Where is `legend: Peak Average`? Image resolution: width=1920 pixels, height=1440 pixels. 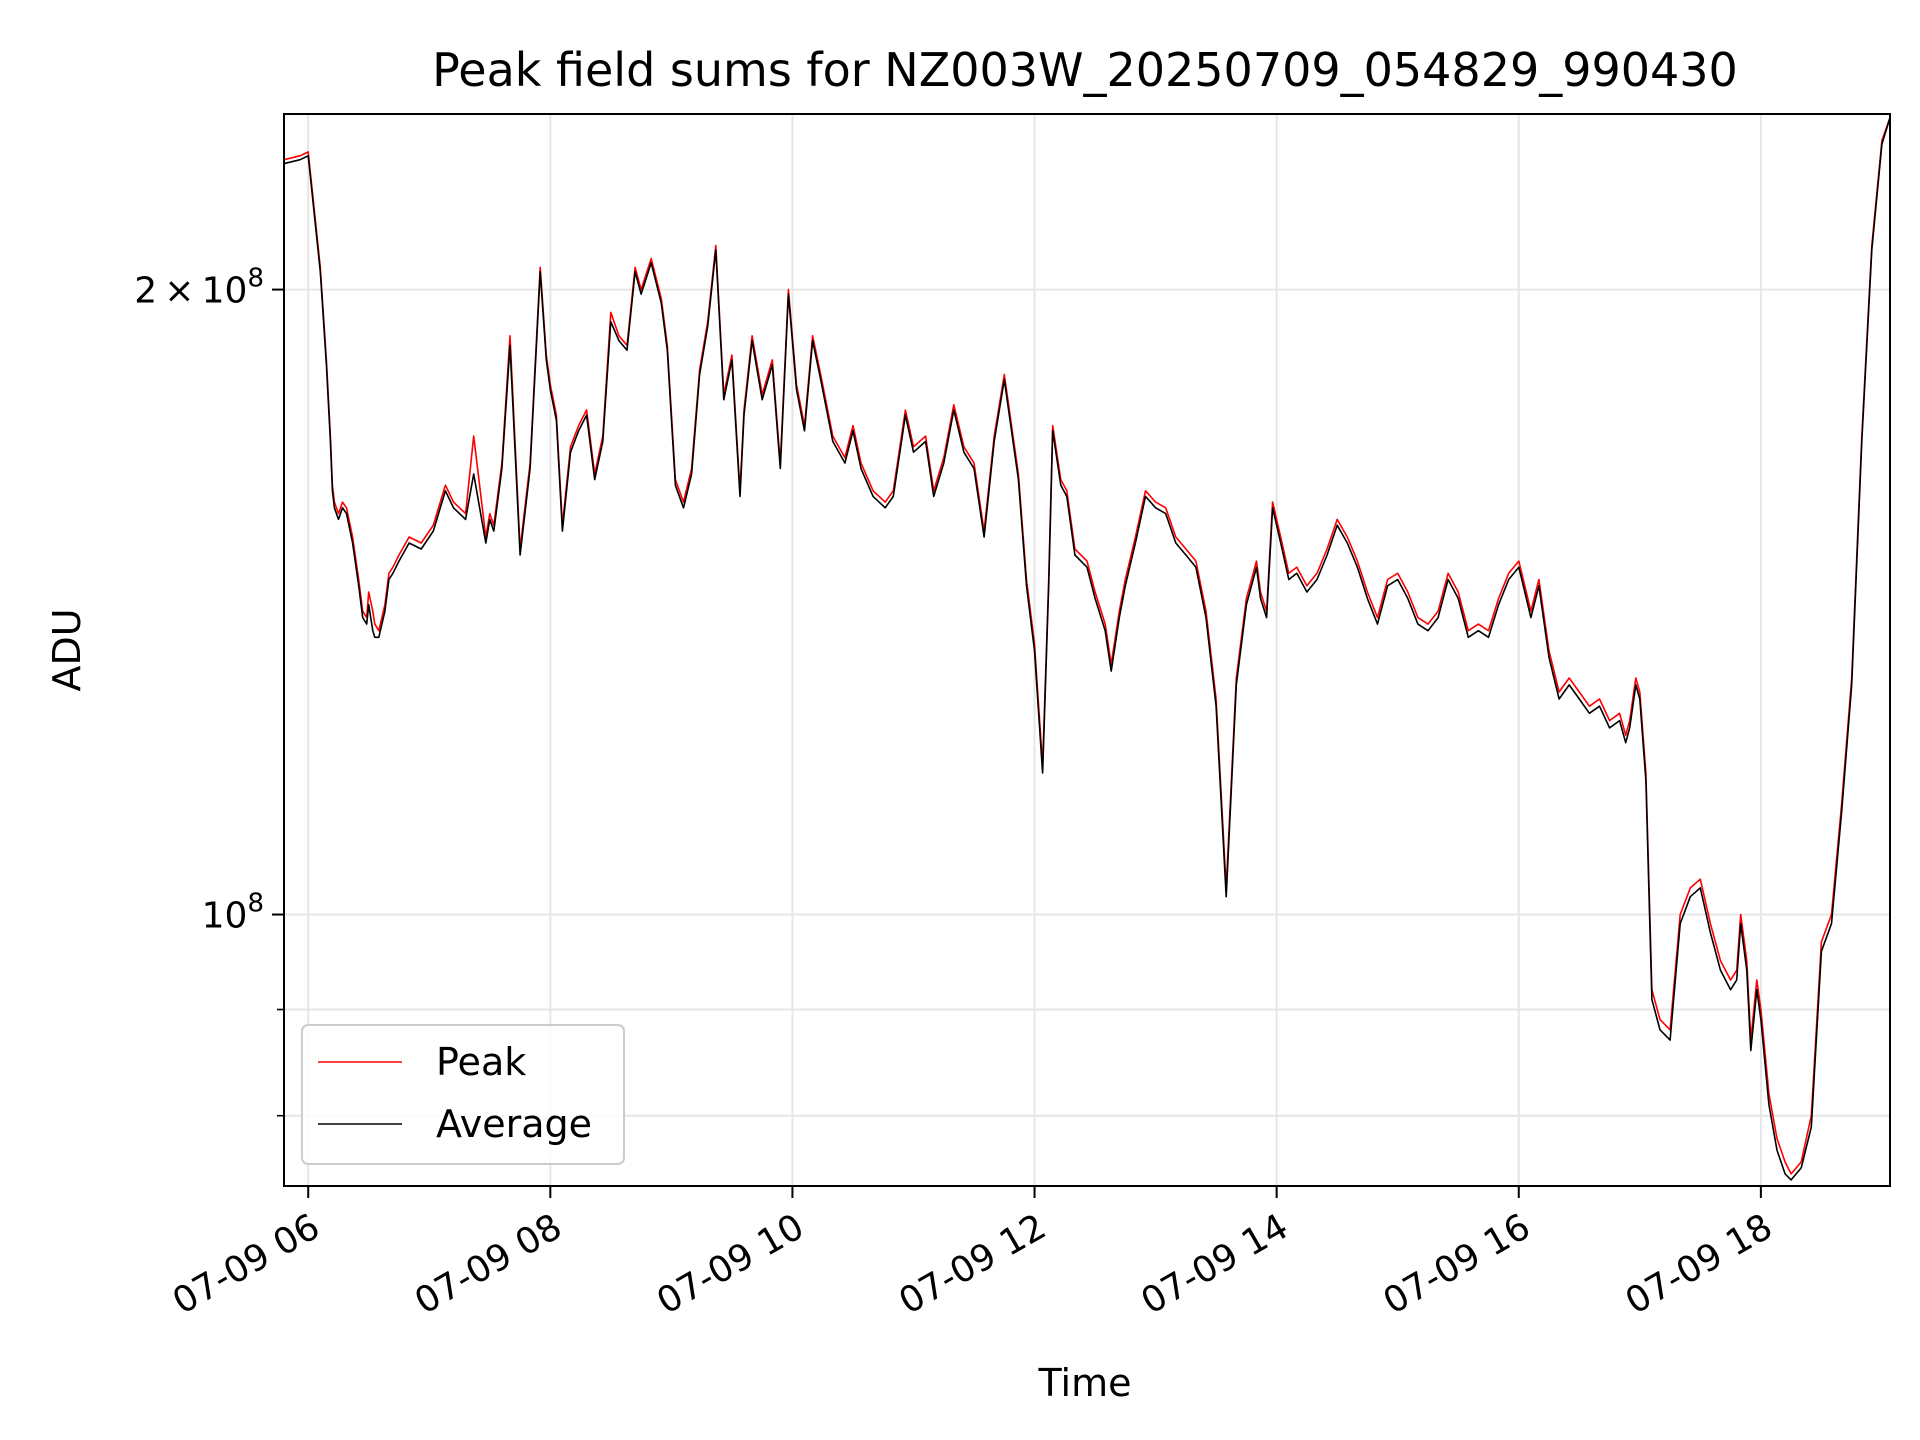 legend: Peak Average is located at coordinates (463, 1094).